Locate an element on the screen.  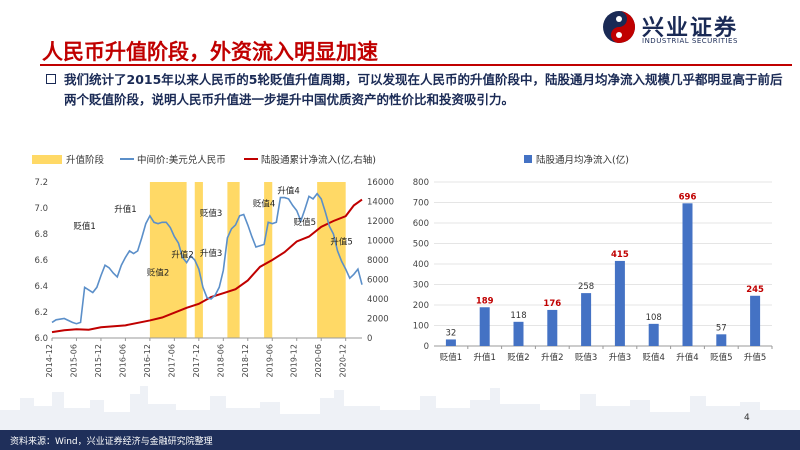
bar-value-label: 176 is located at coordinates (552, 304).